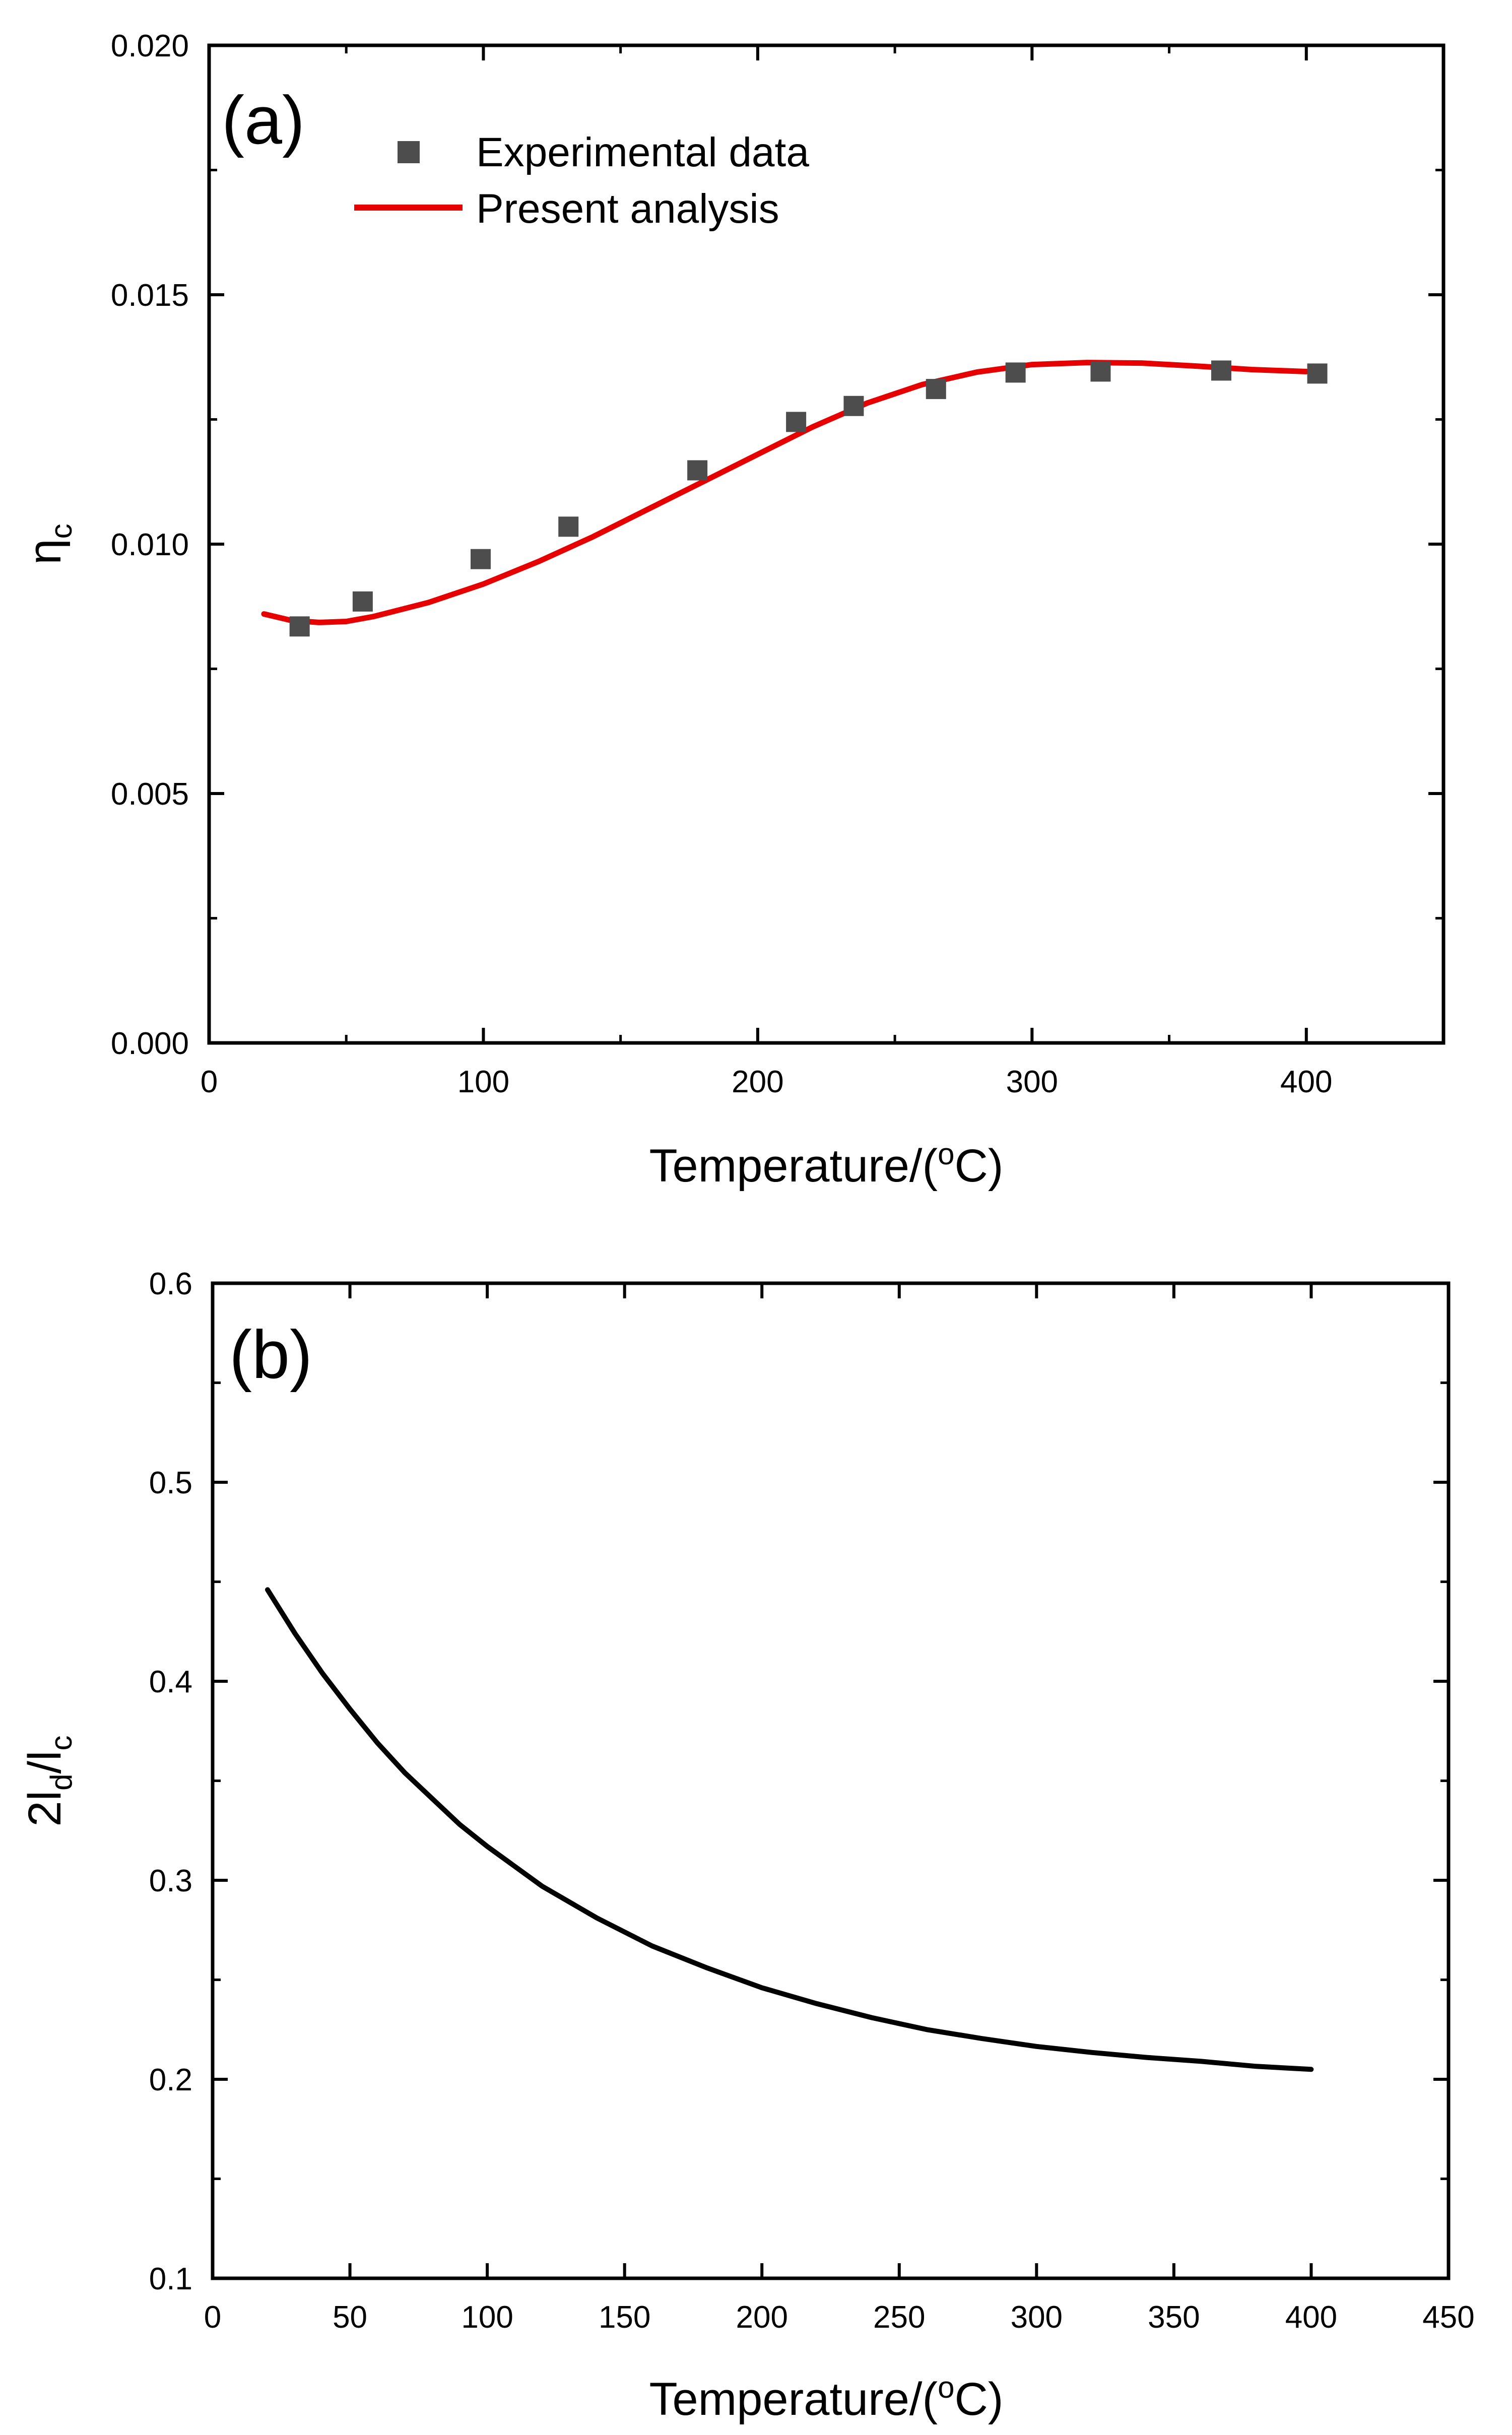 This screenshot has height=2435, width=1512. What do you see at coordinates (150, 1043) in the screenshot?
I see `y-tick-label: 0.000` at bounding box center [150, 1043].